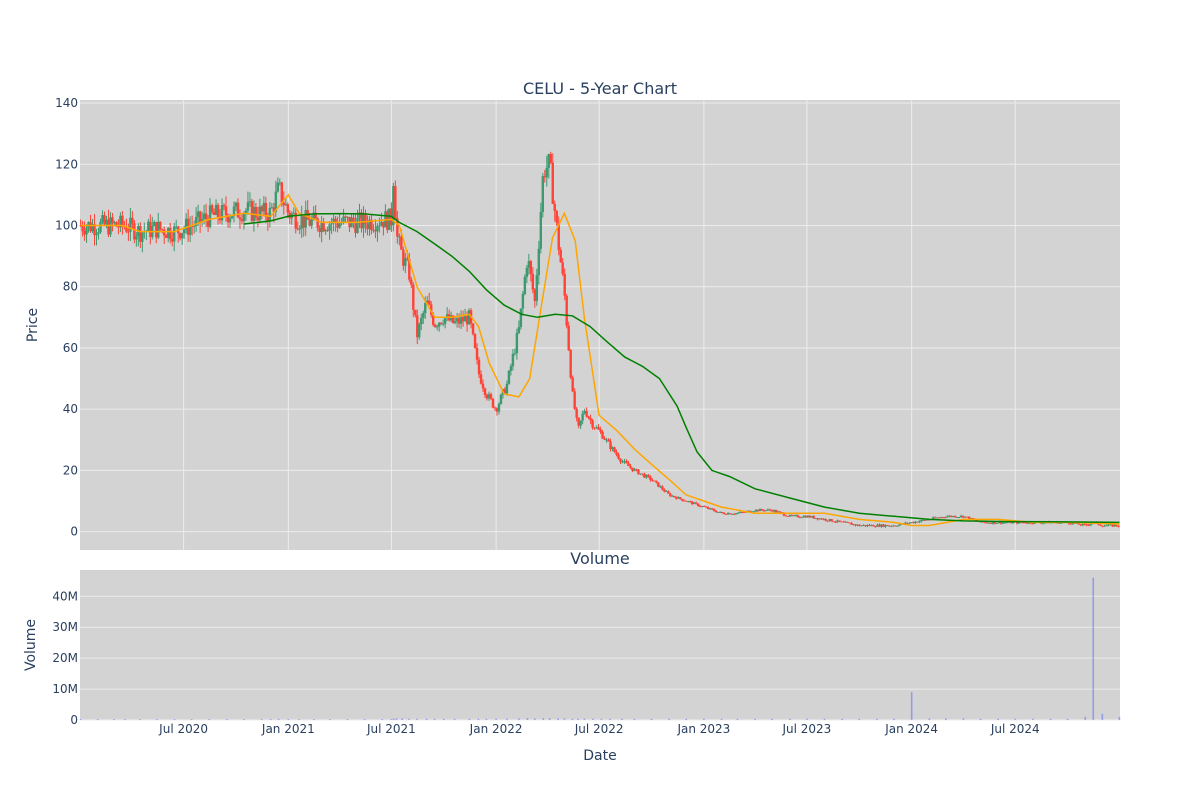 Image resolution: width=1200 pixels, height=800 pixels. Describe the element at coordinates (70, 470) in the screenshot. I see `price-y-tick-label: 20` at that location.